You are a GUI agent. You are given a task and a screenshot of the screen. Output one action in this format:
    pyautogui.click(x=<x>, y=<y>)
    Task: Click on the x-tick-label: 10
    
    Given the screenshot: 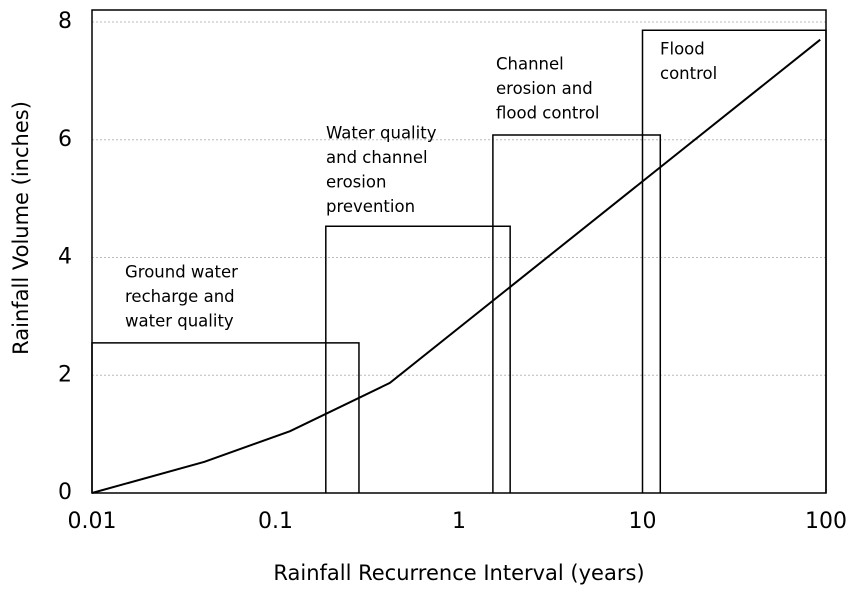 What is the action you would take?
    pyautogui.click(x=643, y=521)
    